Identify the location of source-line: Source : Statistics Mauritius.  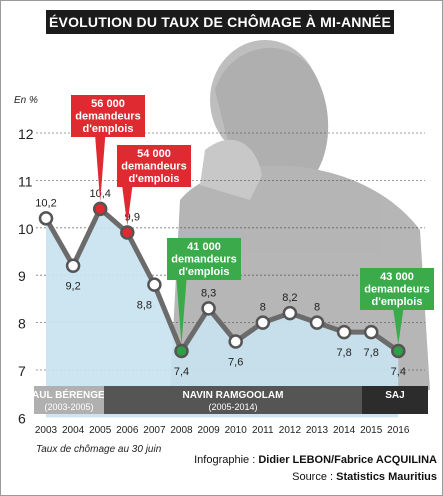
(364, 477).